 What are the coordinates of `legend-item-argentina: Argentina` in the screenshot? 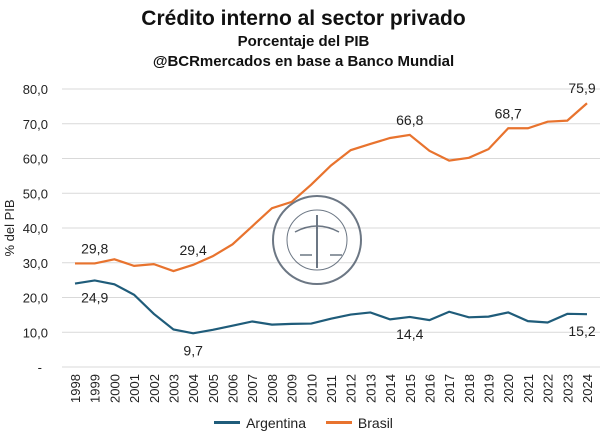 It's located at (260, 423).